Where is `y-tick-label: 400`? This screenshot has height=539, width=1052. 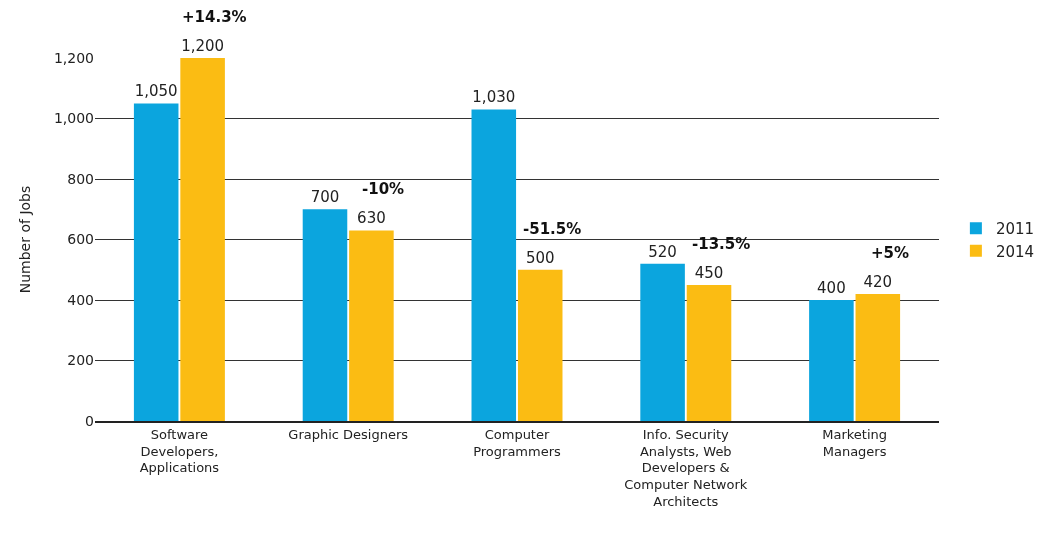
y-tick-label: 400 is located at coordinates (80, 299).